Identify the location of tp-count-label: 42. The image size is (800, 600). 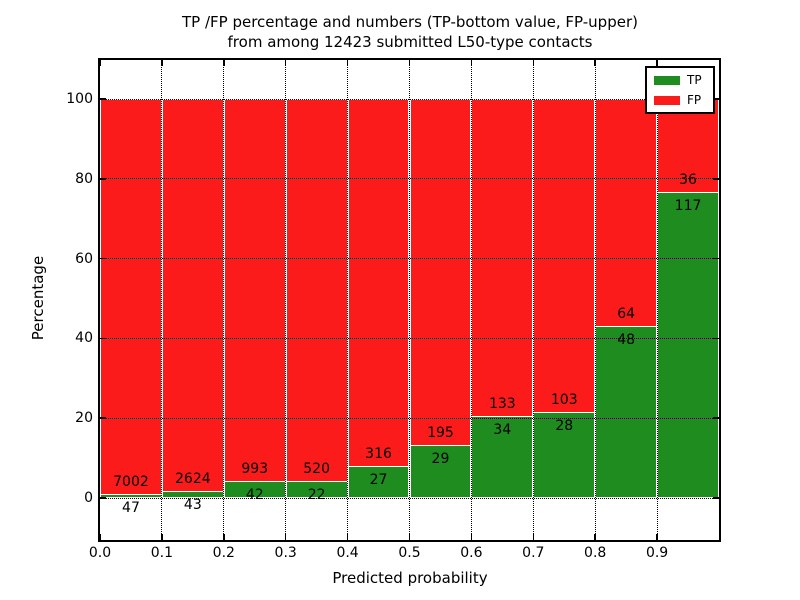
(254, 494).